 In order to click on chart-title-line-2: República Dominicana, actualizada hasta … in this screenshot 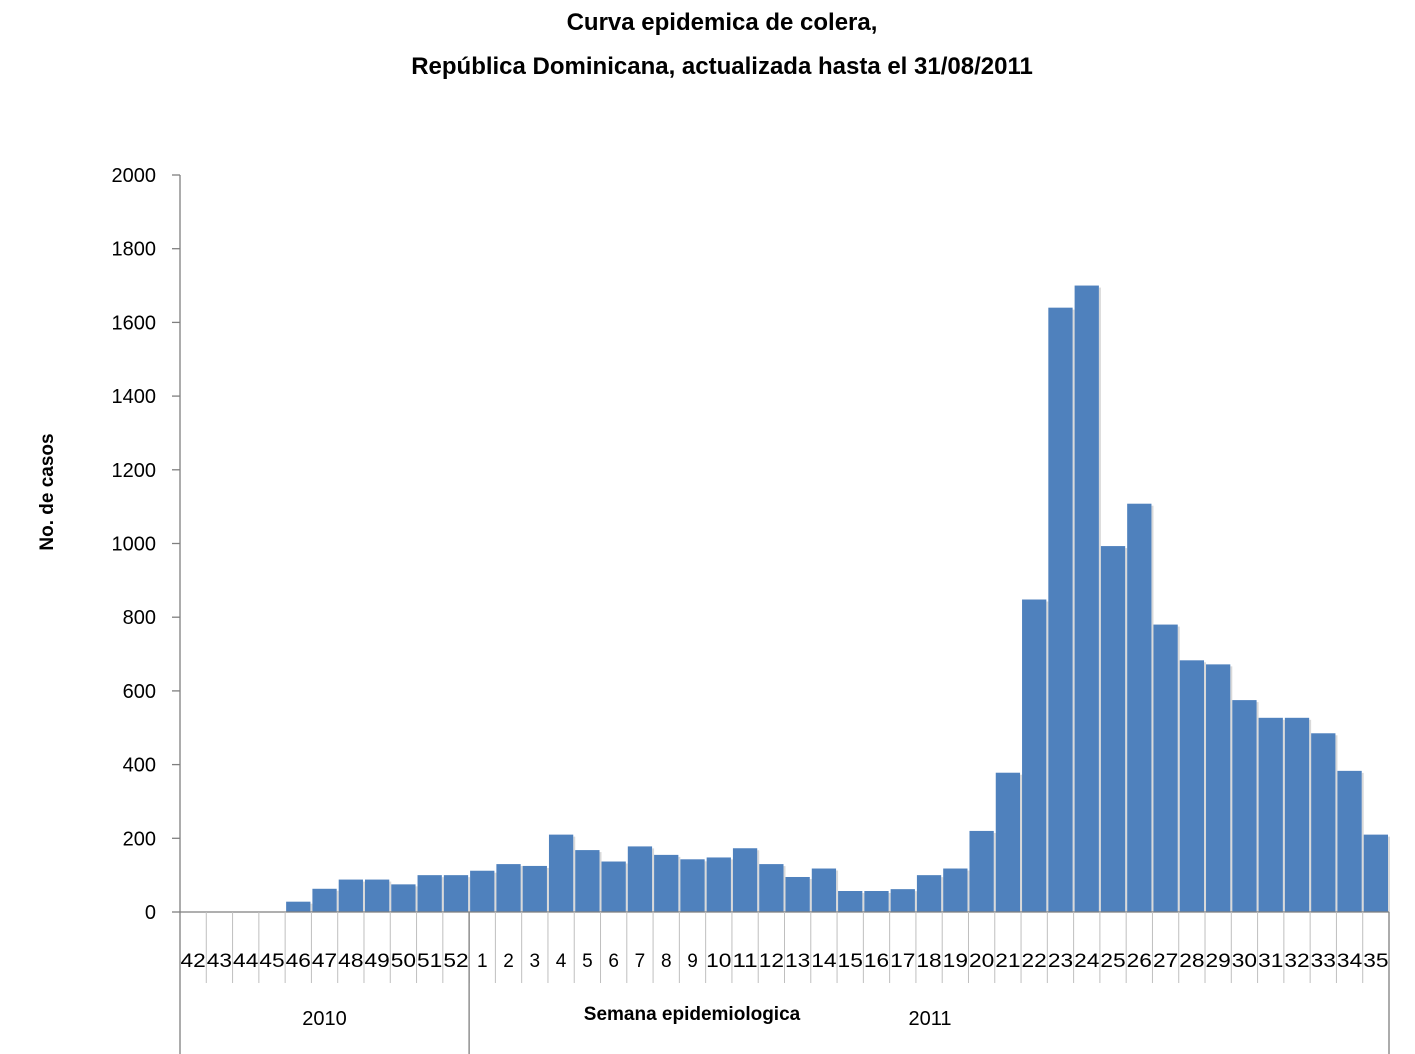, I will do `click(722, 66)`.